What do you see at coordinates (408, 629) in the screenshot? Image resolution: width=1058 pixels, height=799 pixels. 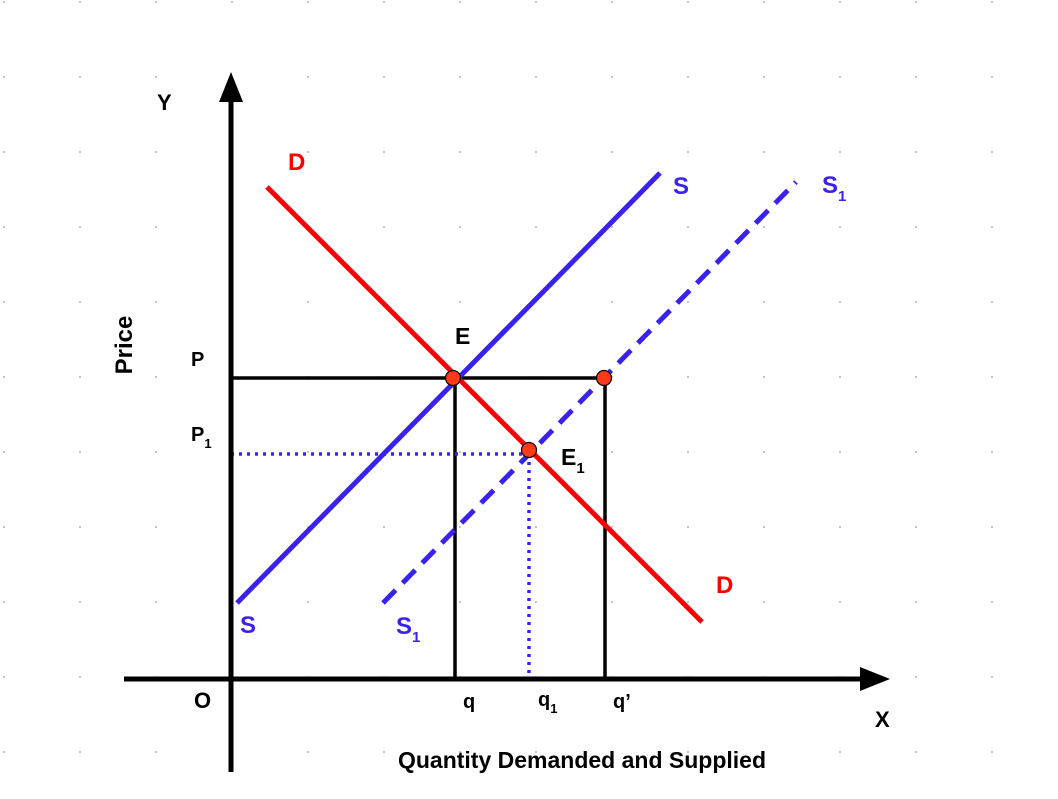 I see `supply-shifted-label-bottom: S1` at bounding box center [408, 629].